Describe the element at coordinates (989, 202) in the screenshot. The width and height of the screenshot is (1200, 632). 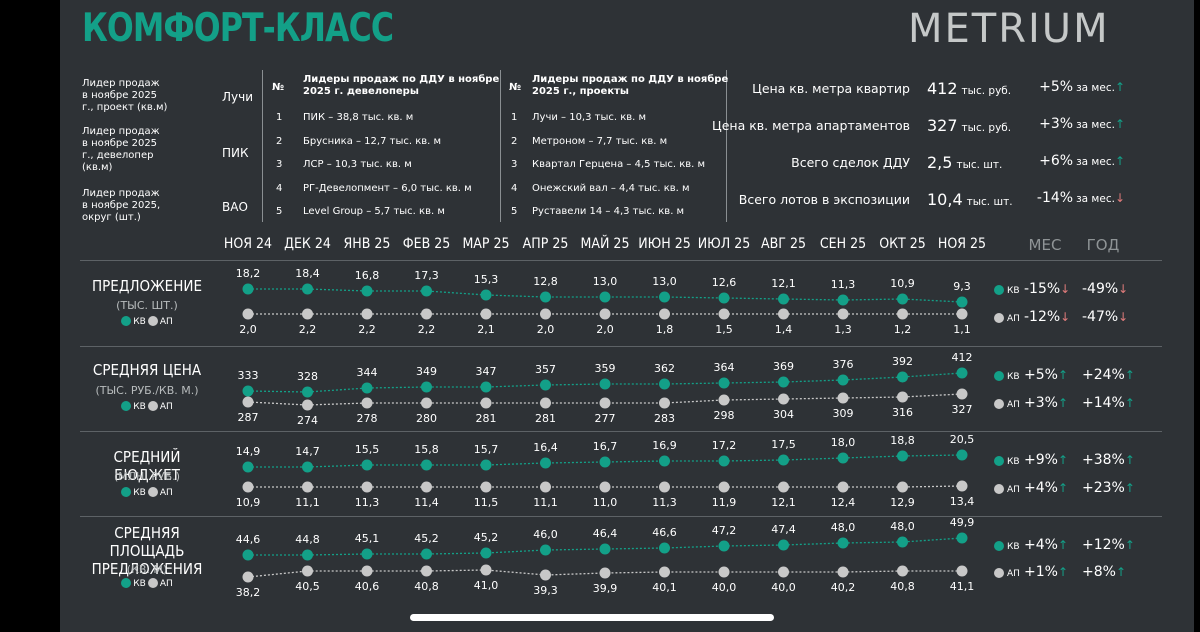
I see `stat-unit: тыс. шт.` at that location.